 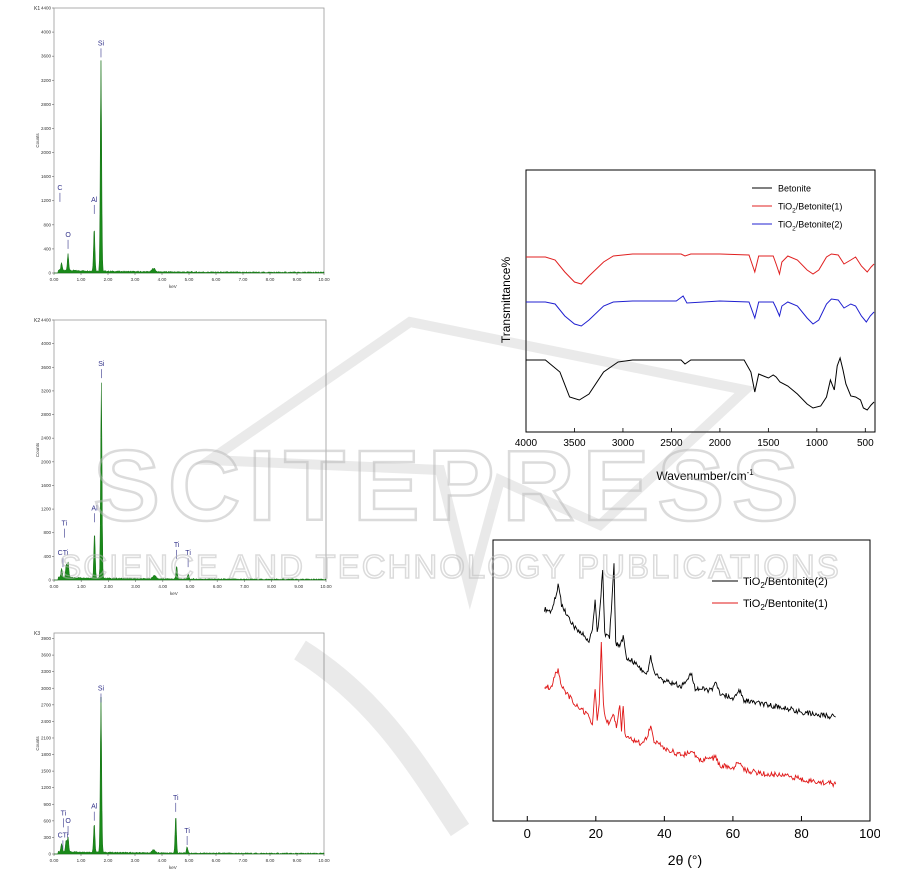 I want to click on x-tick-label: 2500, so click(x=671, y=443).